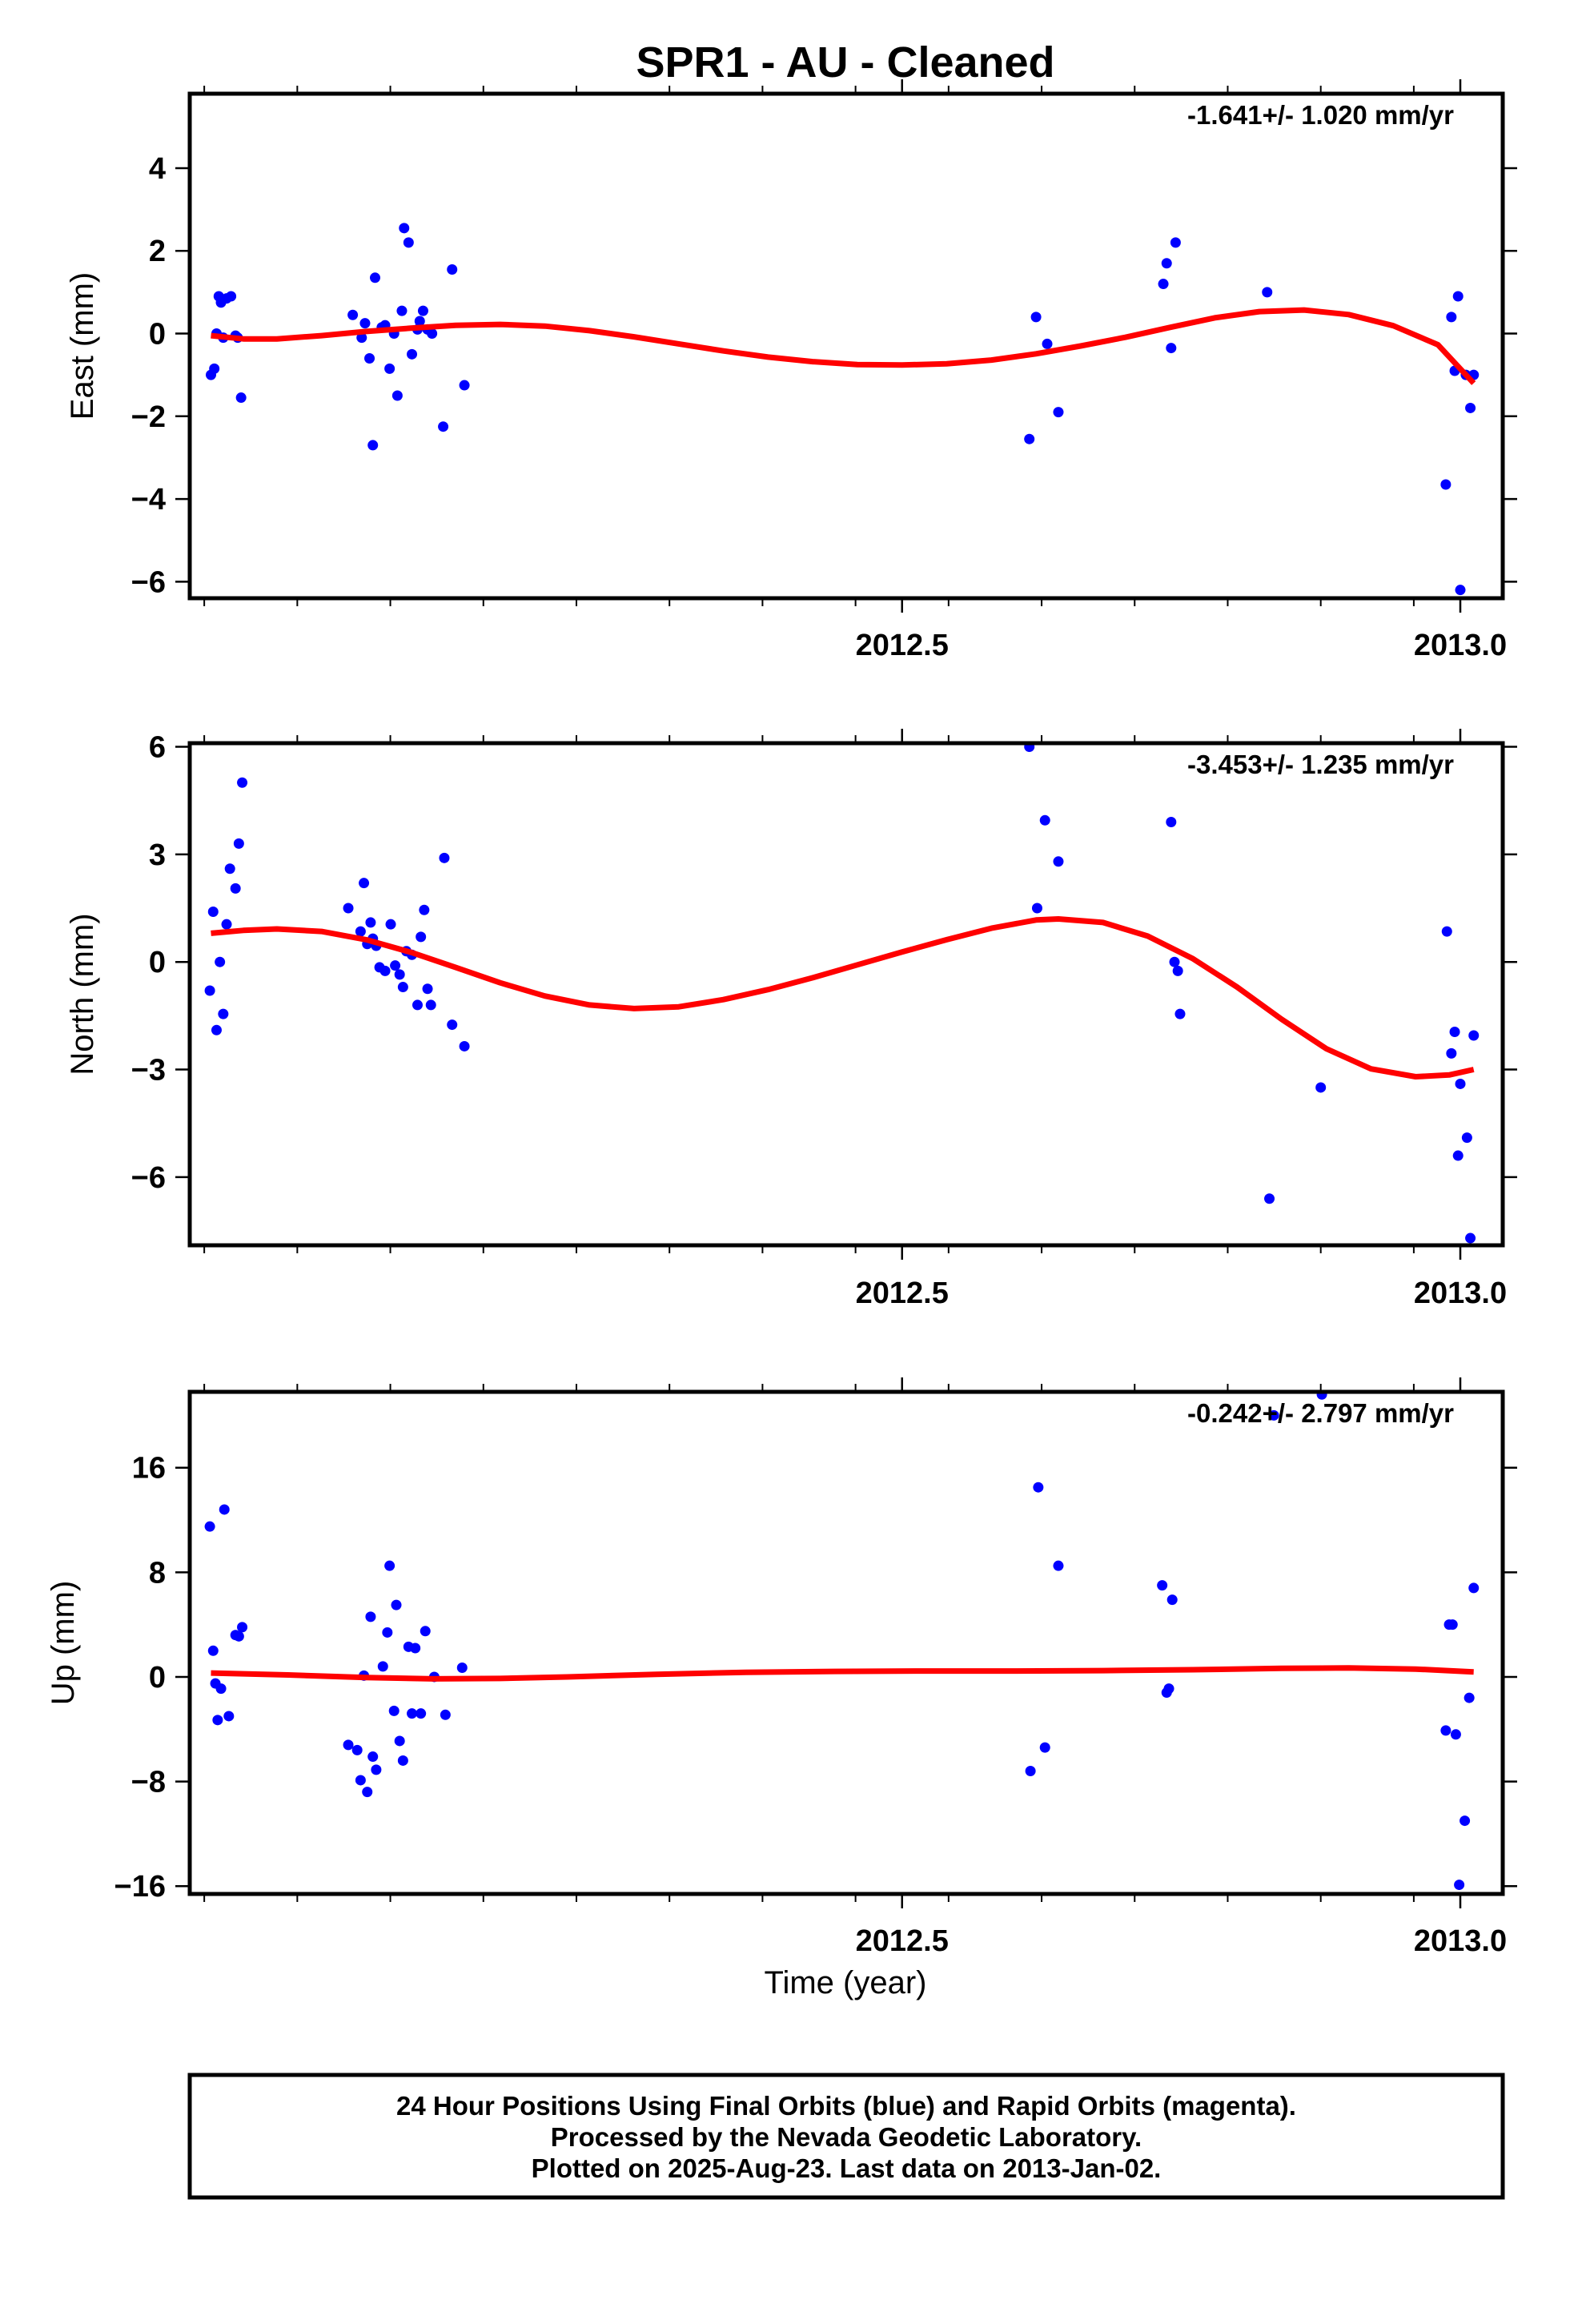 This screenshot has height=2324, width=1586. What do you see at coordinates (149, 1469) in the screenshot?
I see `y-tick-label: 16` at bounding box center [149, 1469].